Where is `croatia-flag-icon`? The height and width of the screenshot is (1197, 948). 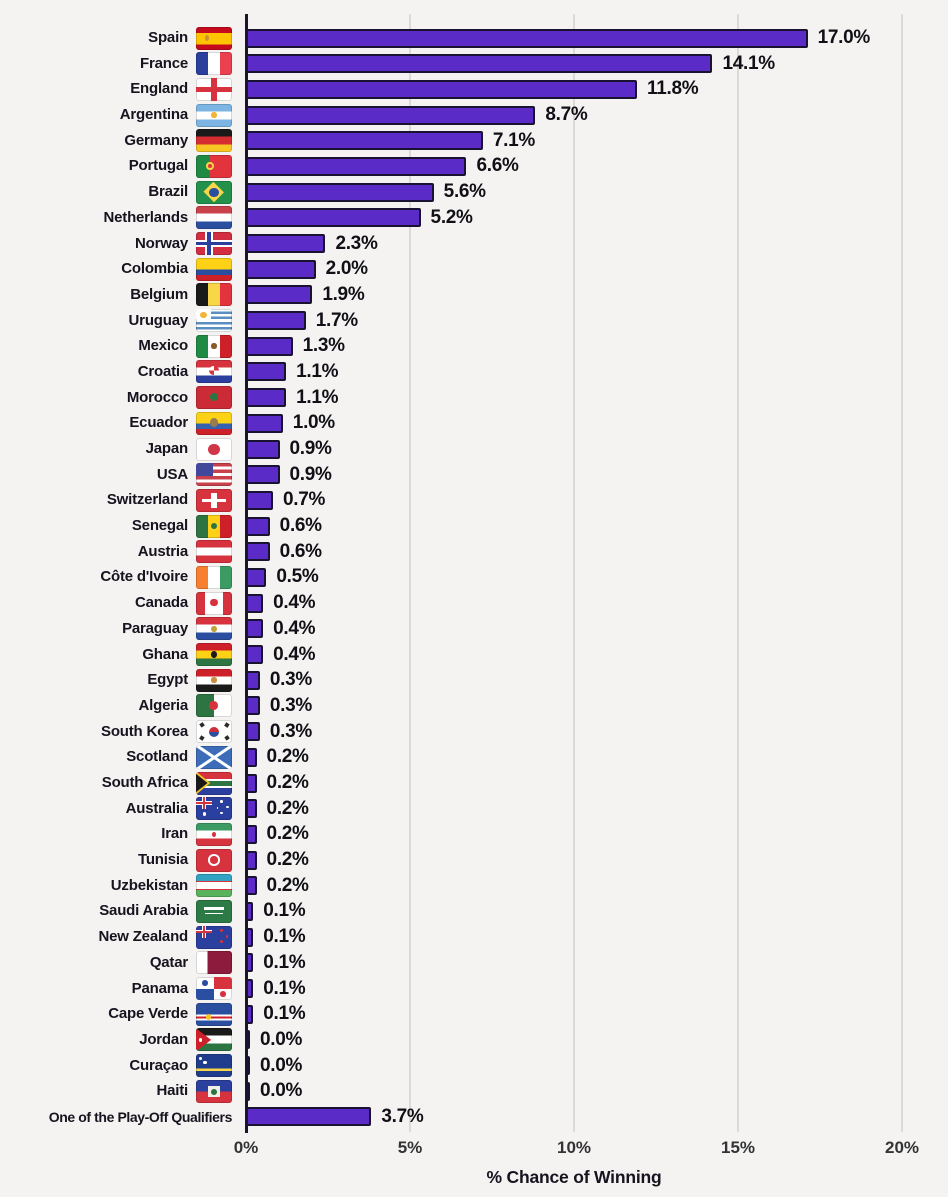
croatia-flag-icon is located at coordinates (214, 372).